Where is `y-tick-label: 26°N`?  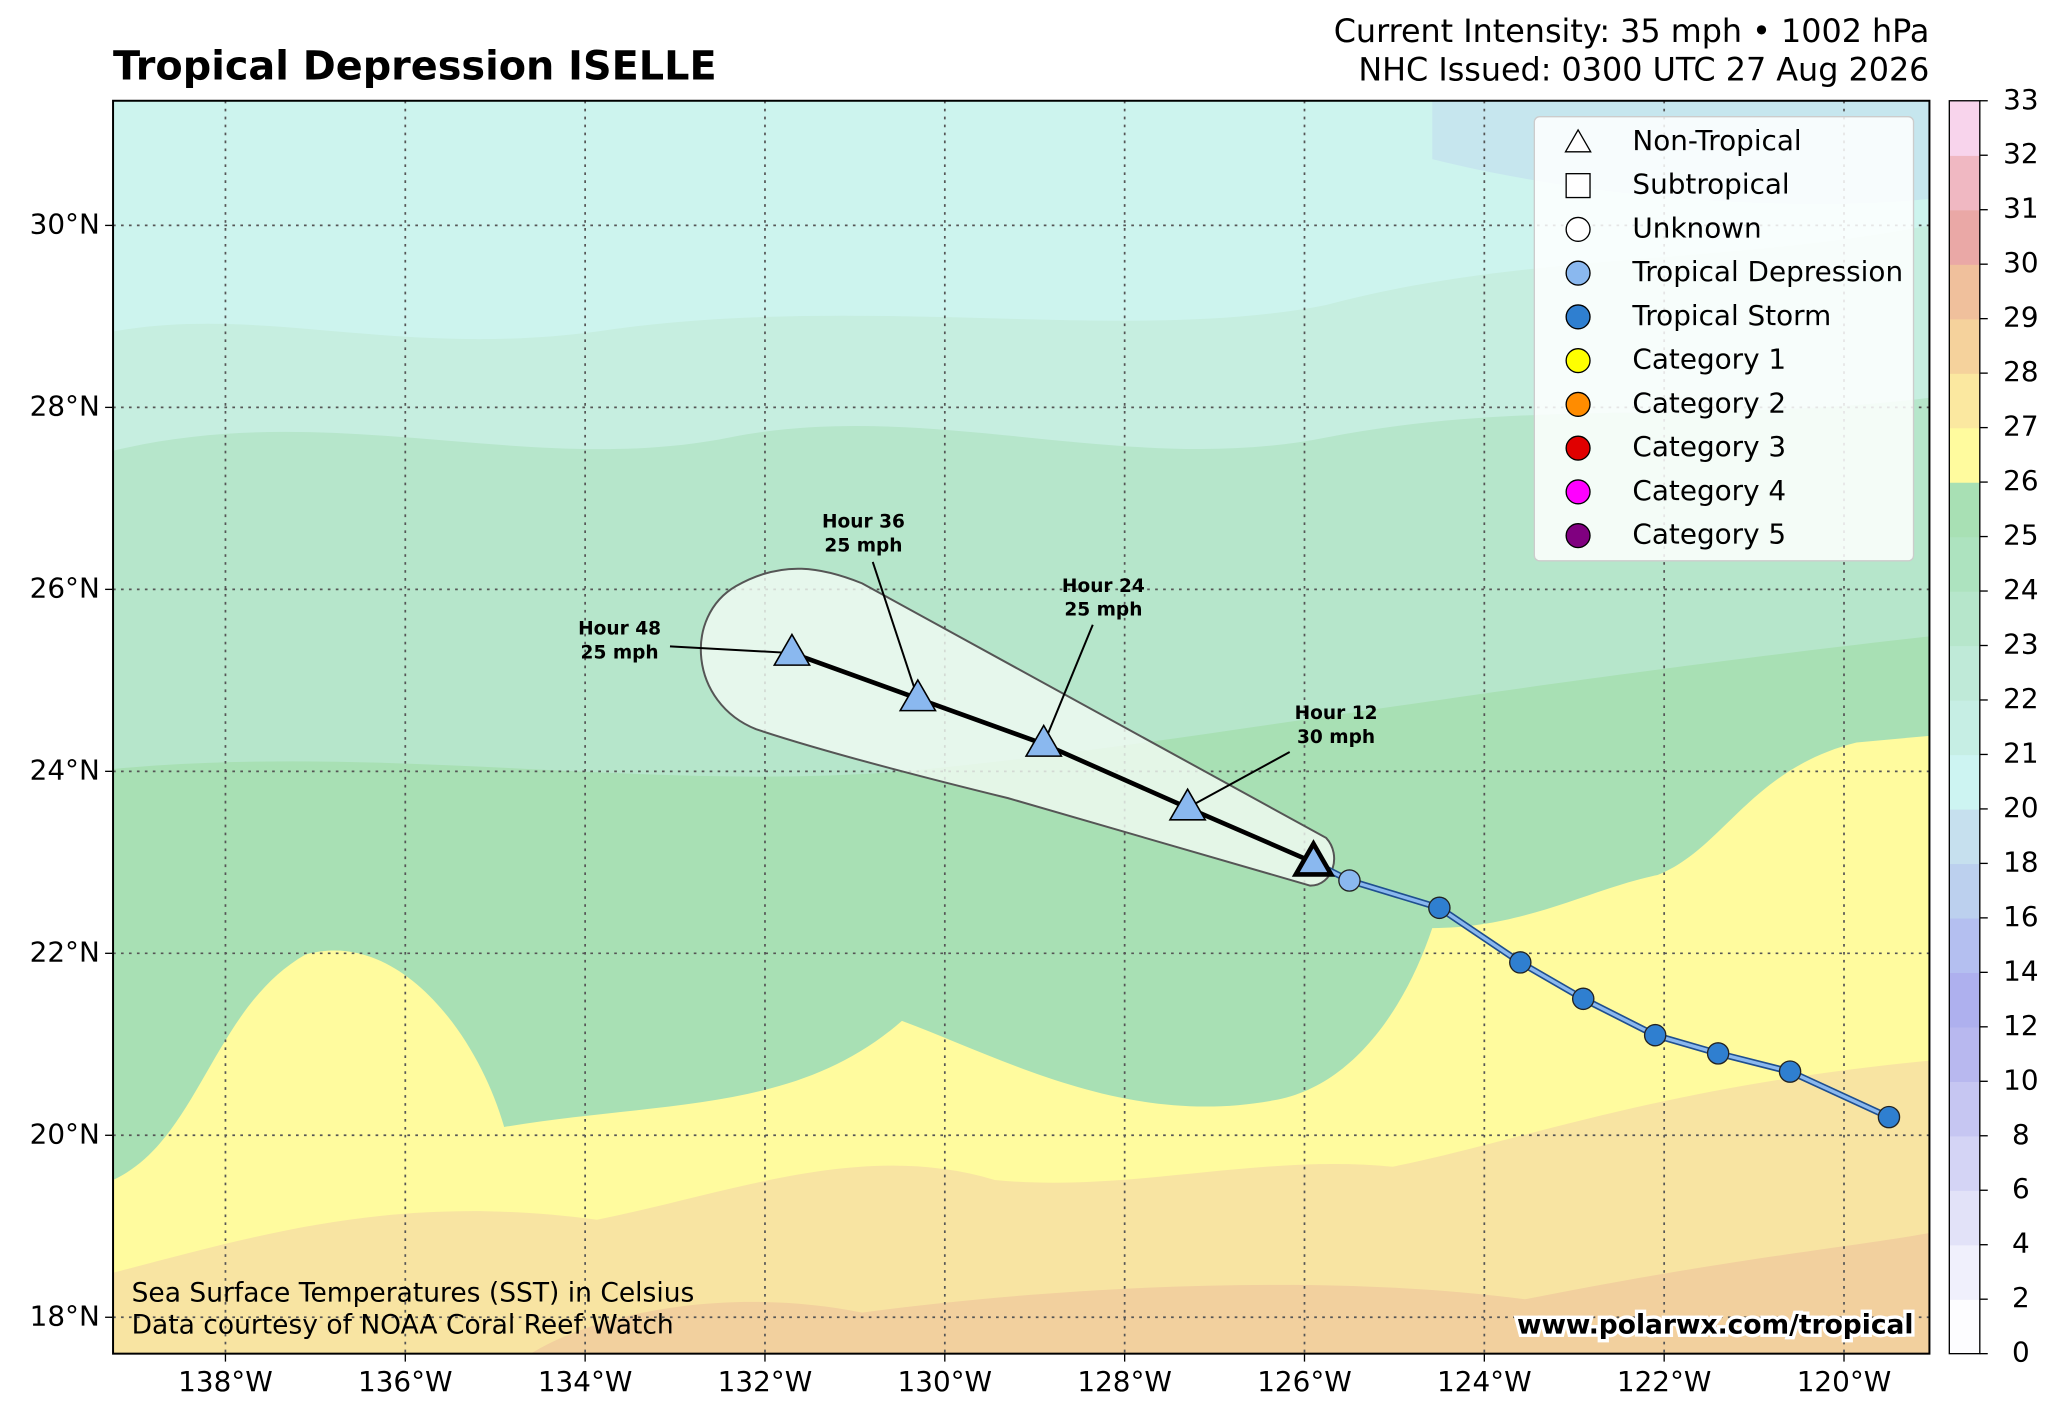 y-tick-label: 26°N is located at coordinates (65, 587).